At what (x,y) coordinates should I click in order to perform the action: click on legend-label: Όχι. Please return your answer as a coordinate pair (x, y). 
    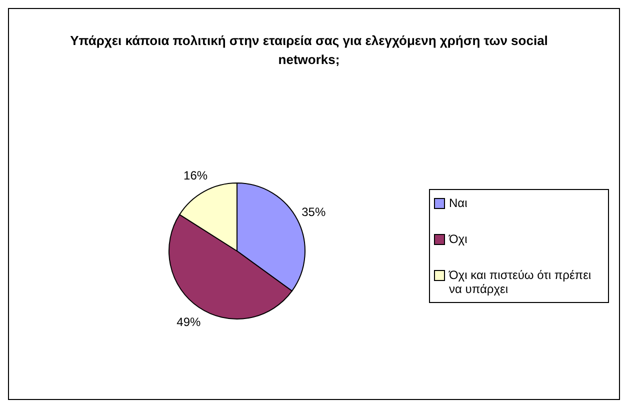
    Looking at the image, I should click on (458, 239).